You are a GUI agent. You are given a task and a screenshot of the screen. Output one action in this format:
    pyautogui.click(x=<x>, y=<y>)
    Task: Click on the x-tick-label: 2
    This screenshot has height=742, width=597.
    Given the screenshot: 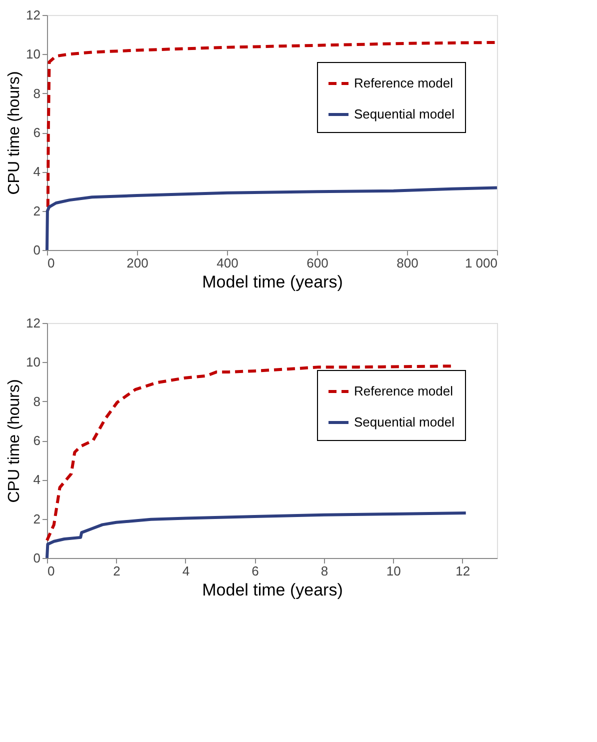 What is the action you would take?
    pyautogui.click(x=116, y=571)
    